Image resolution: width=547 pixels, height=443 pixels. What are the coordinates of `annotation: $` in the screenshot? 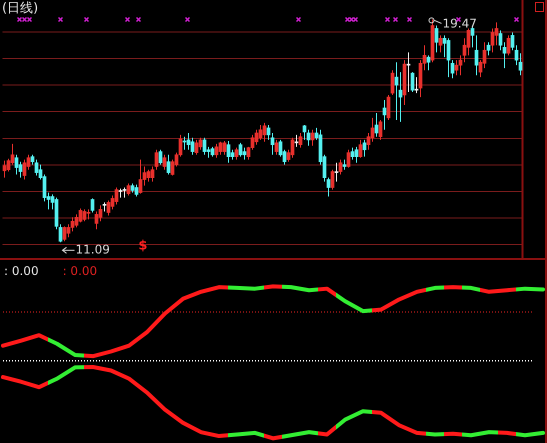 It's located at (143, 246).